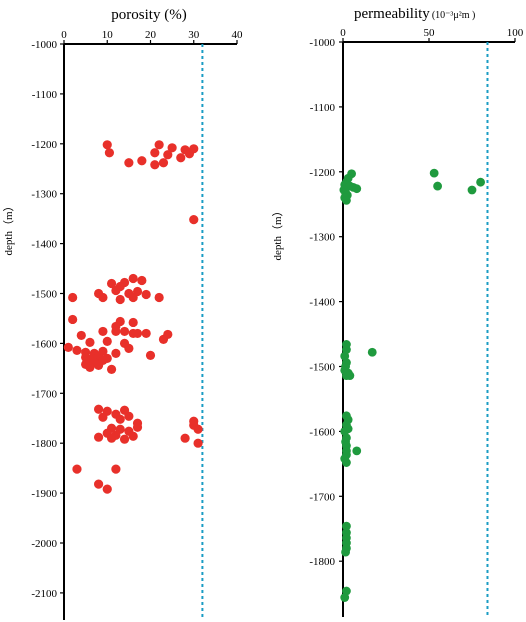 The height and width of the screenshot is (622, 526). I want to click on permeability-ytick-label: -1400, so click(322, 303).